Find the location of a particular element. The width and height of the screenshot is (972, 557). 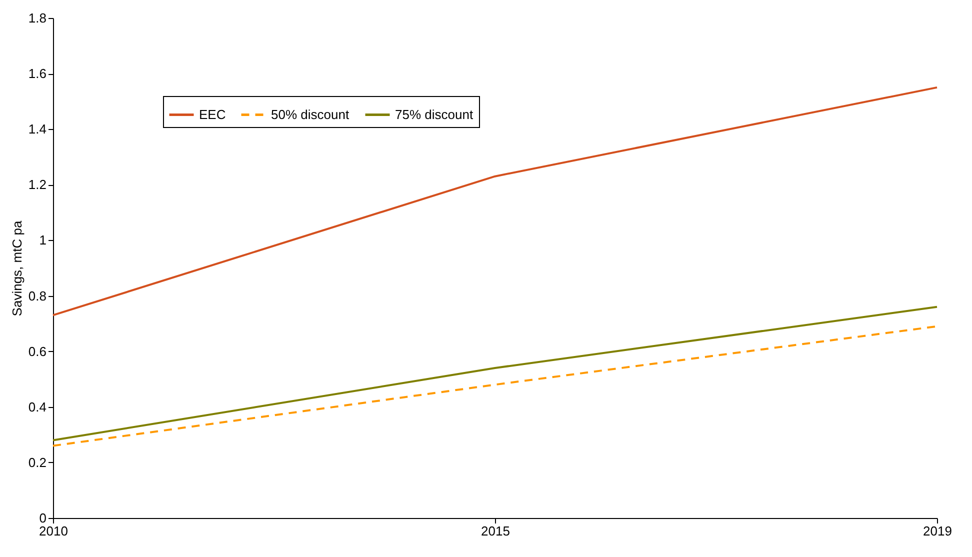

legend-label: EEC is located at coordinates (212, 114).